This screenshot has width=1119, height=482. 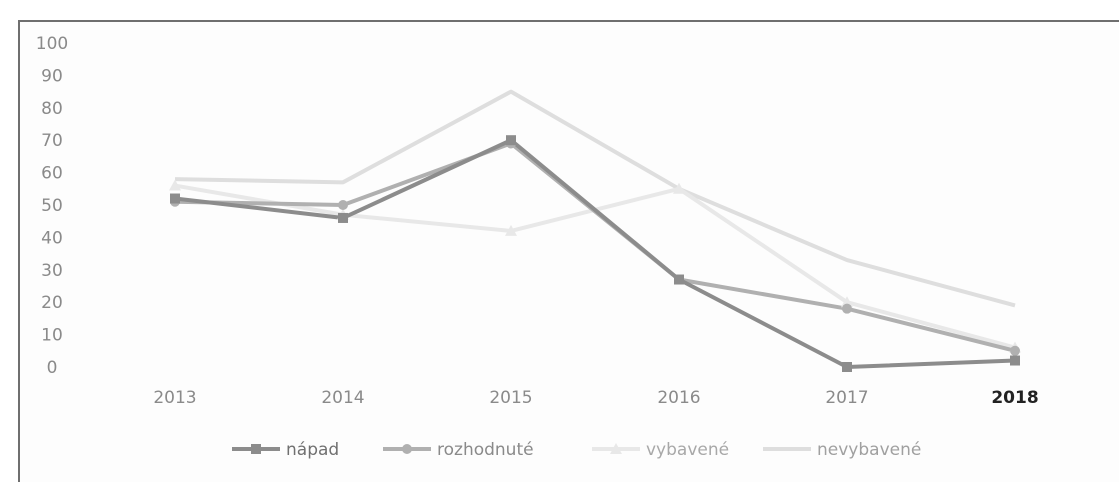 I want to click on x-tick-label: 2016, so click(x=678, y=398).